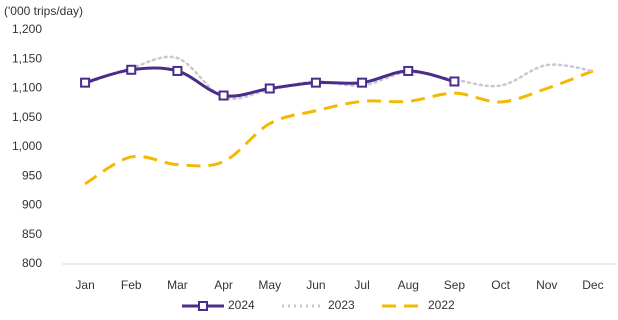 This screenshot has width=618, height=320. I want to click on y-tick-label: 800, so click(32, 263).